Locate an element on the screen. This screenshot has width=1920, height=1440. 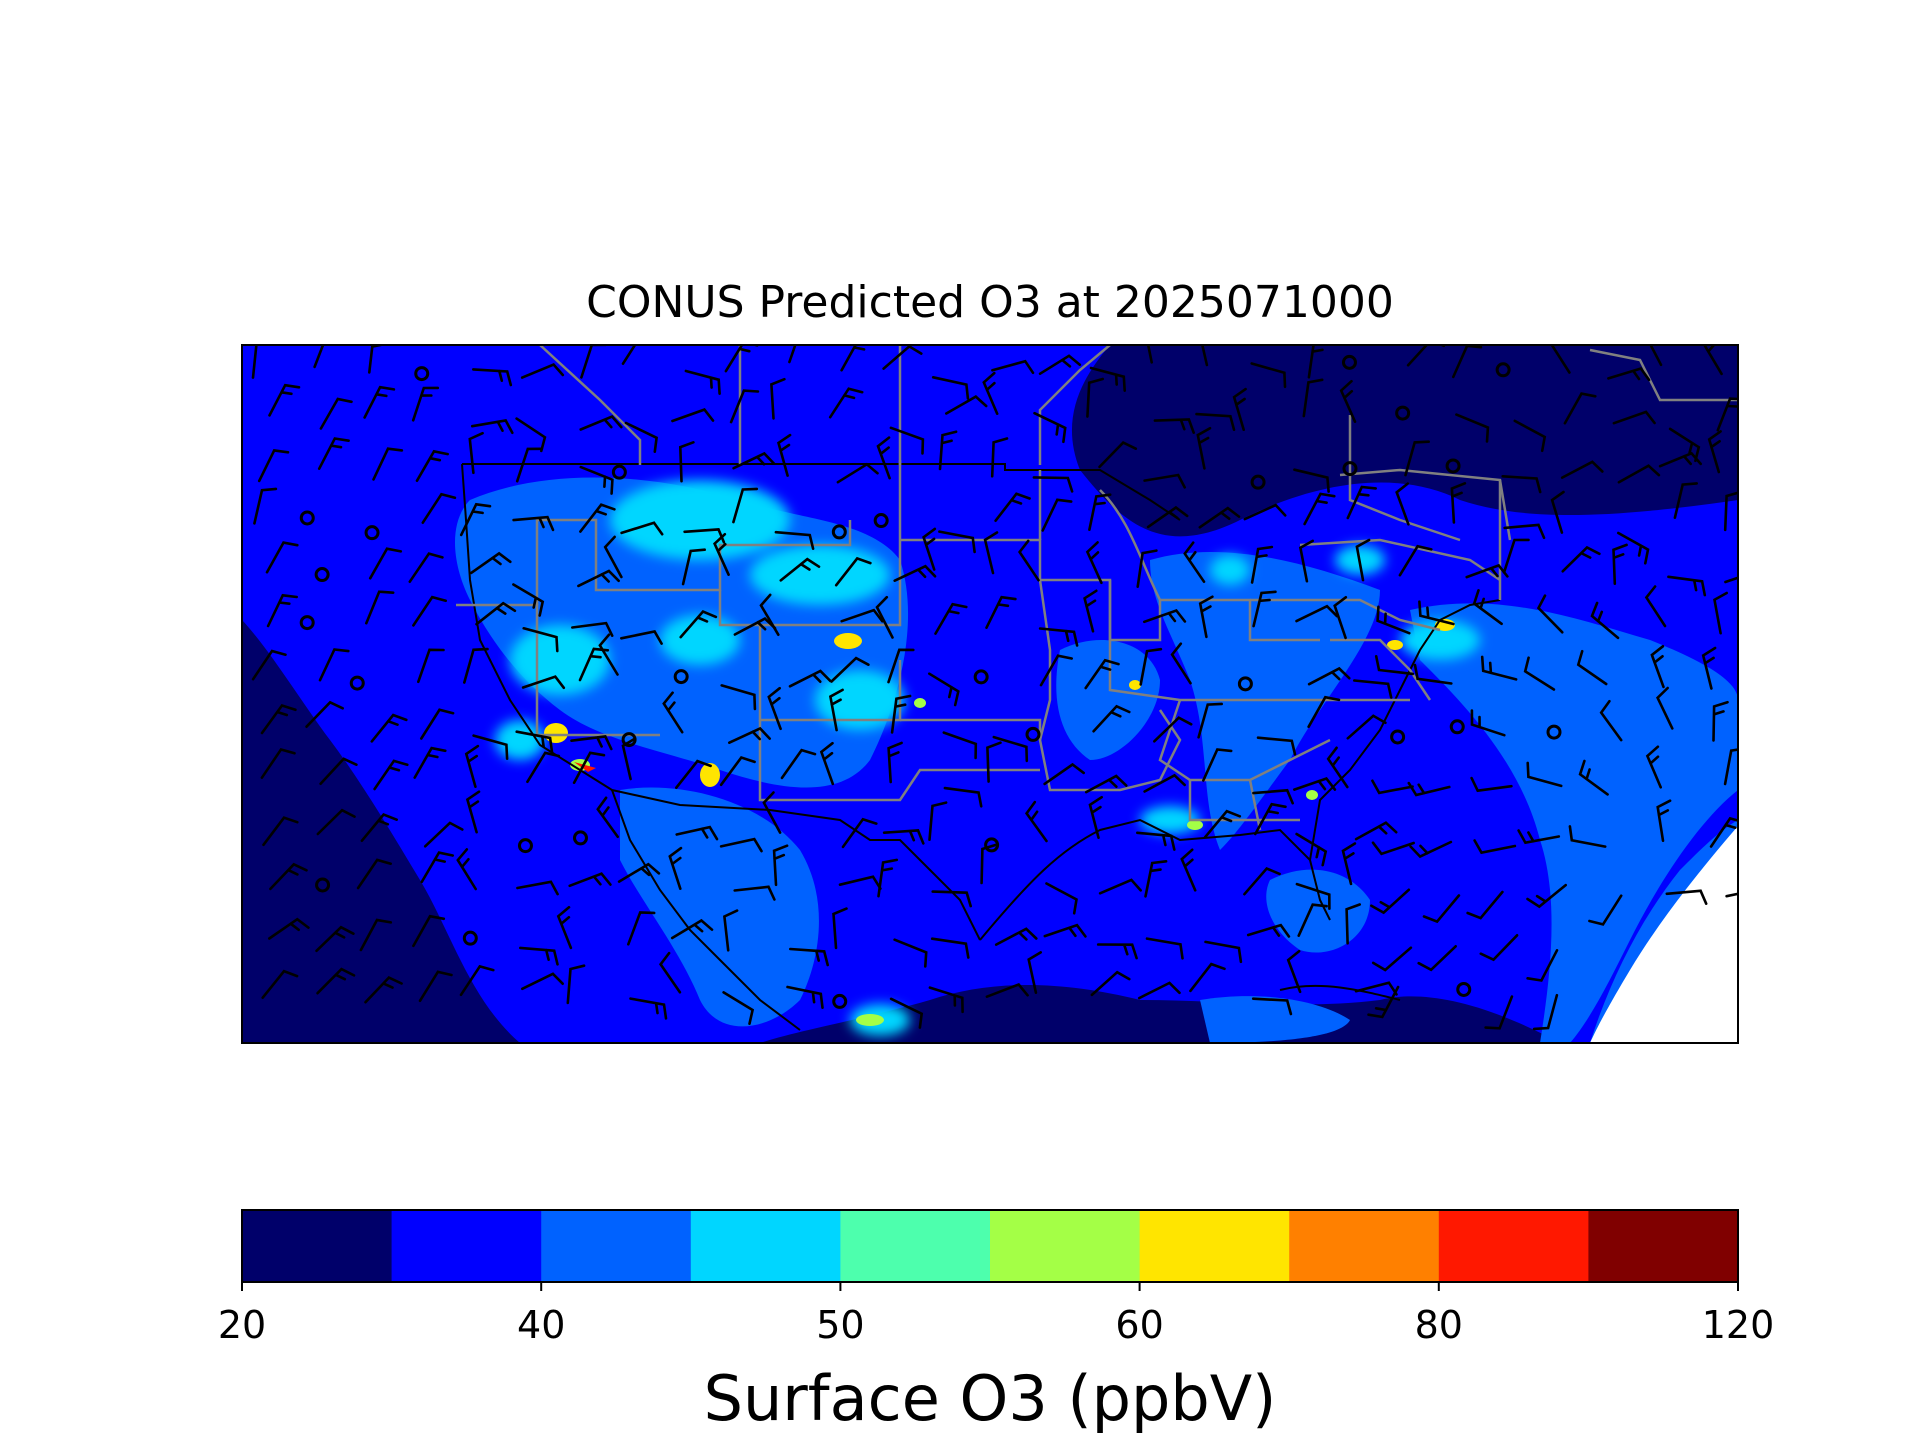
colorbar-frame is located at coordinates (990, 1246).